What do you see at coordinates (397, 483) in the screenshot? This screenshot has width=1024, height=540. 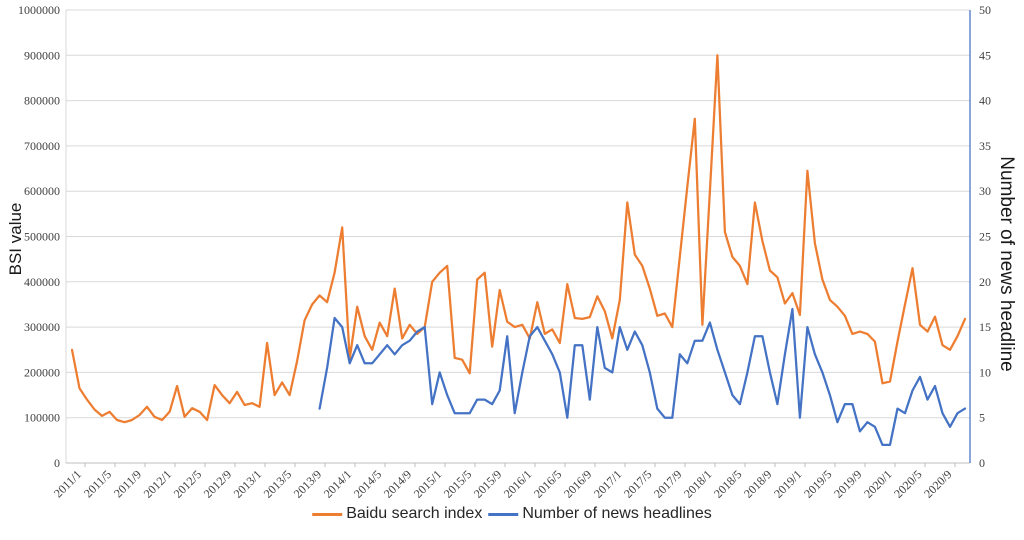 I see `x-tick-label: 2014/9` at bounding box center [397, 483].